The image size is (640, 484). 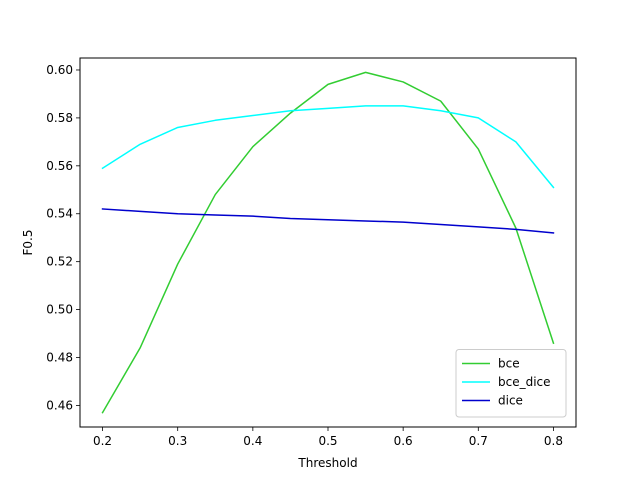 I want to click on x-axis-label: Threshold, so click(x=327, y=463).